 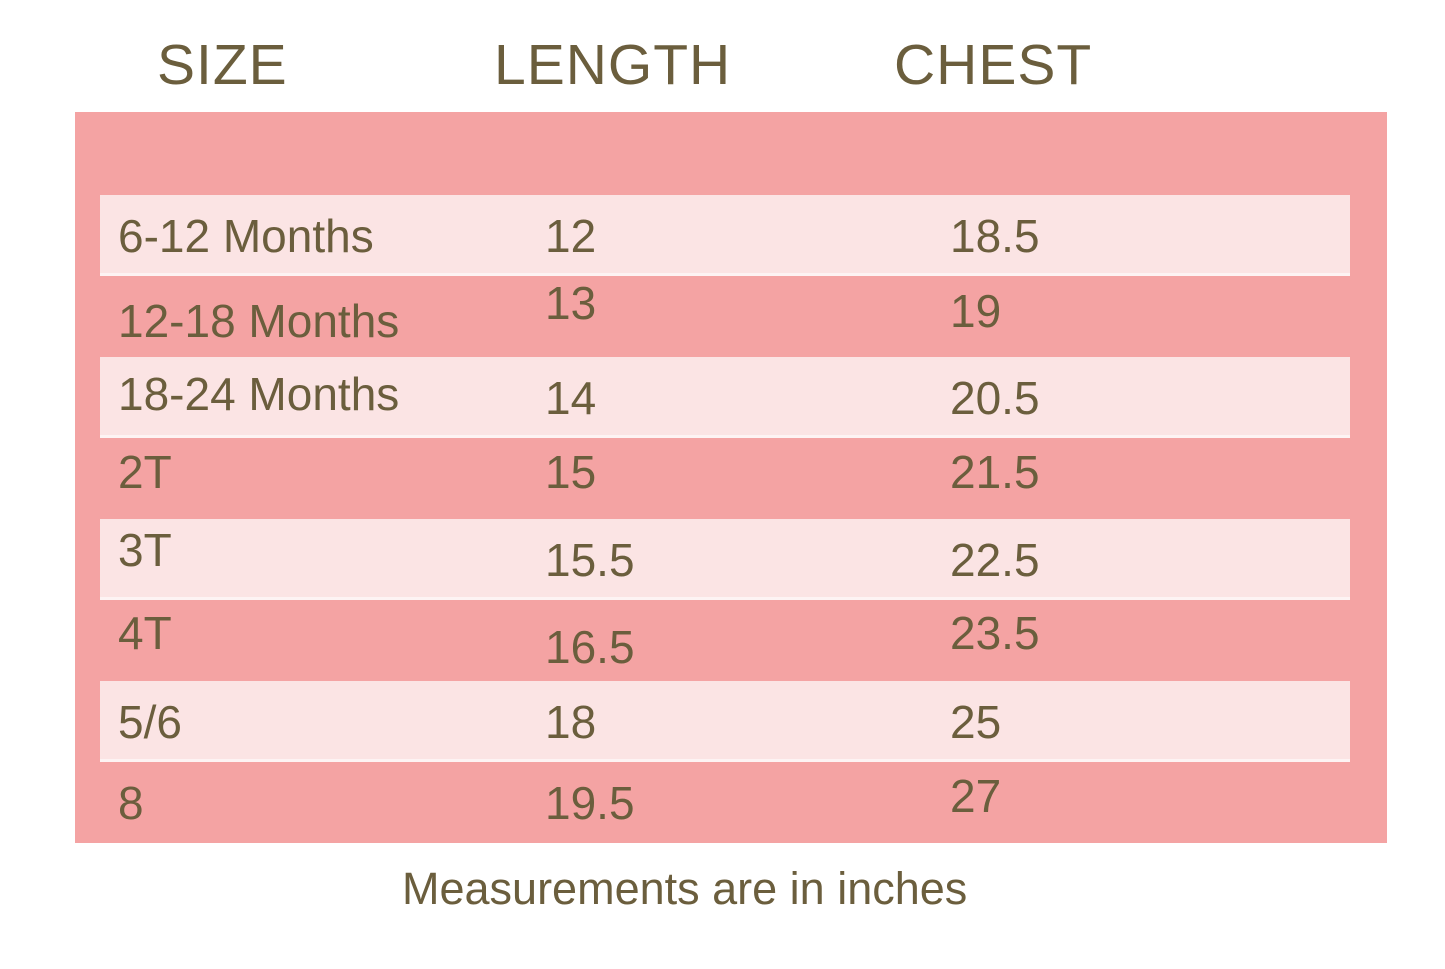 What do you see at coordinates (731, 802) in the screenshot?
I see `table-row: 8 19.5 27` at bounding box center [731, 802].